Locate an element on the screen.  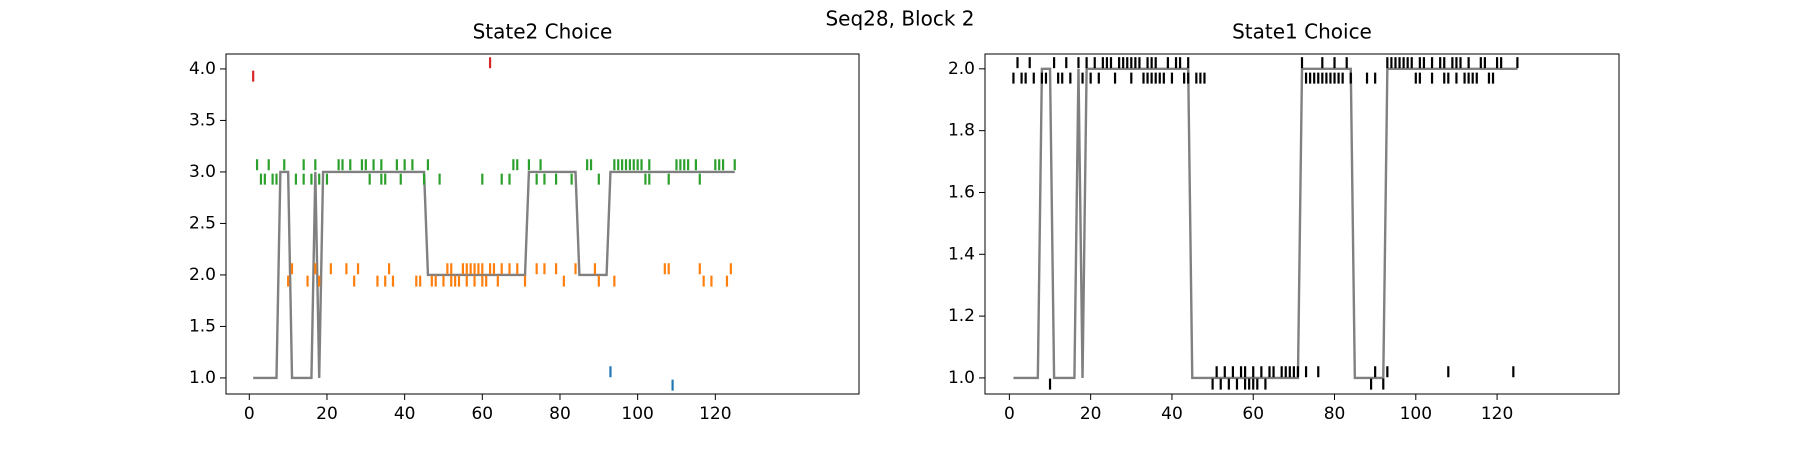
y-tick-label: 1.2 is located at coordinates (961, 316).